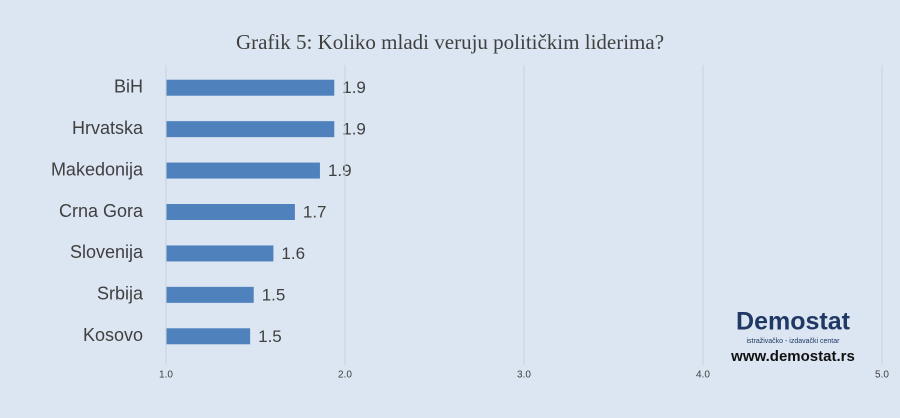 This screenshot has width=900, height=418. What do you see at coordinates (128, 86) in the screenshot?
I see `y-tick-label: BiH` at bounding box center [128, 86].